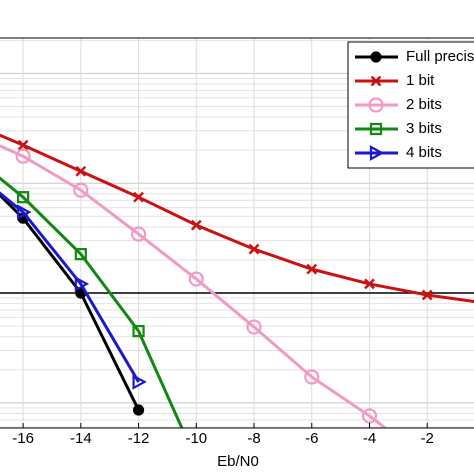  Describe the element at coordinates (81, 438) in the screenshot. I see `x-tick-label: -14` at that location.